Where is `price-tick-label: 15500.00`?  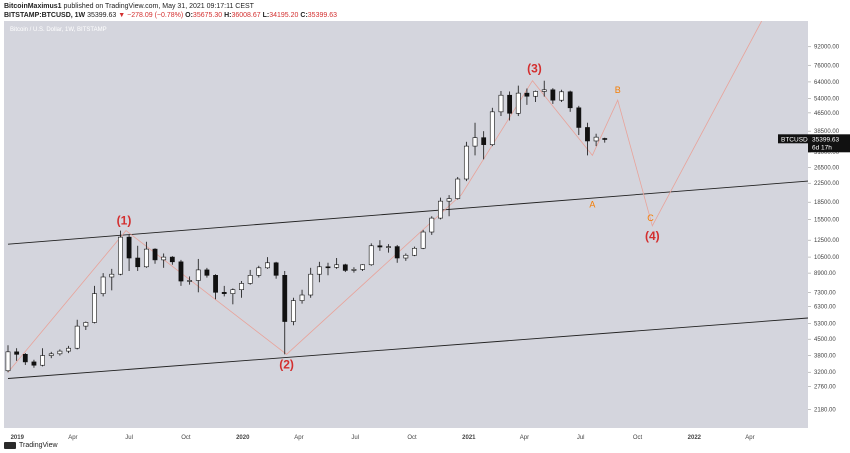 price-tick-label: 15500.00 is located at coordinates (827, 220).